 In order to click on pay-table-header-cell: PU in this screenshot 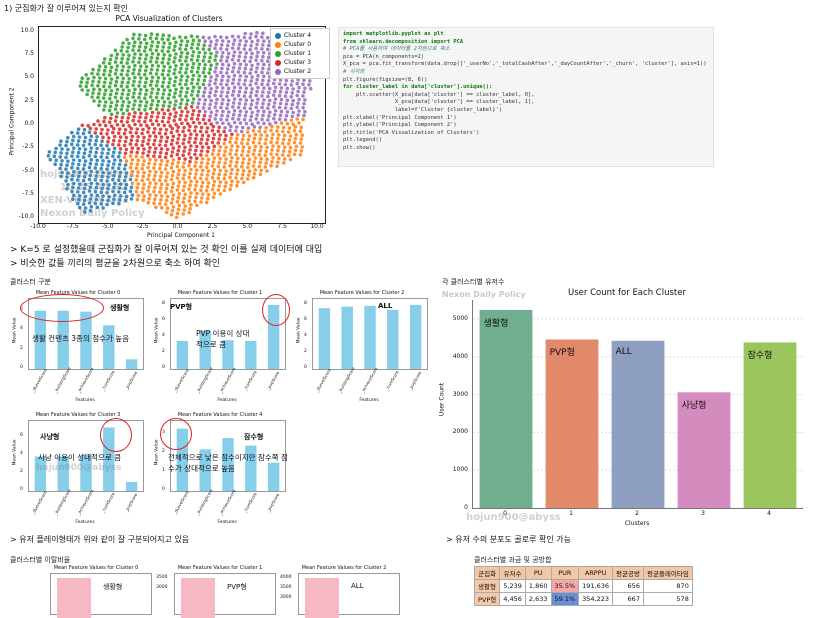, I will do `click(538, 573)`.